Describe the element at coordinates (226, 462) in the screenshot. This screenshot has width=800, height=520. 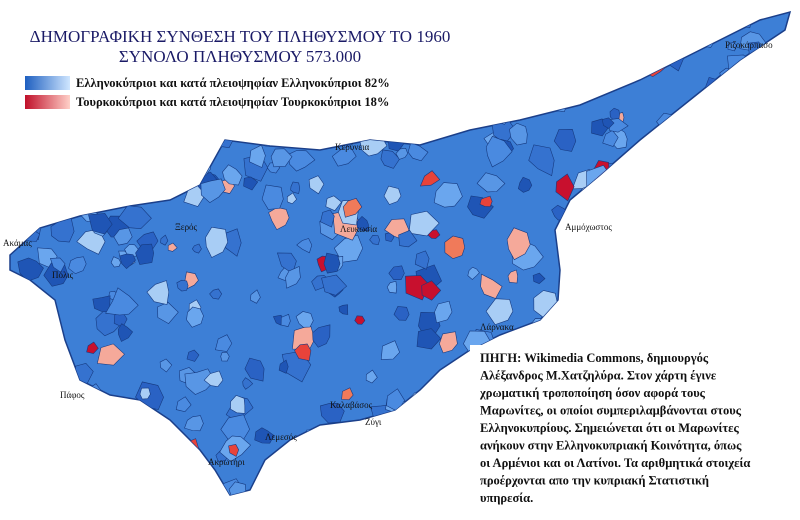
I see `place-label: Ακρωτήρι` at that location.